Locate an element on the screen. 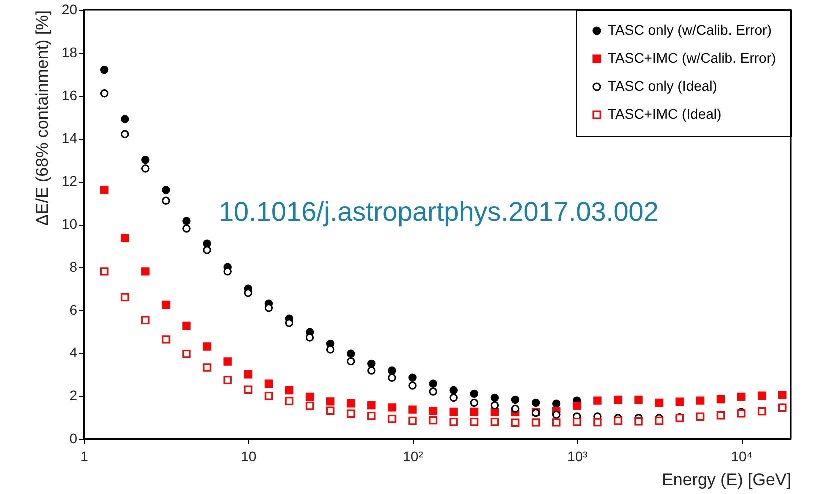 The width and height of the screenshot is (817, 494). y-tick-label: 18 is located at coordinates (70, 52).